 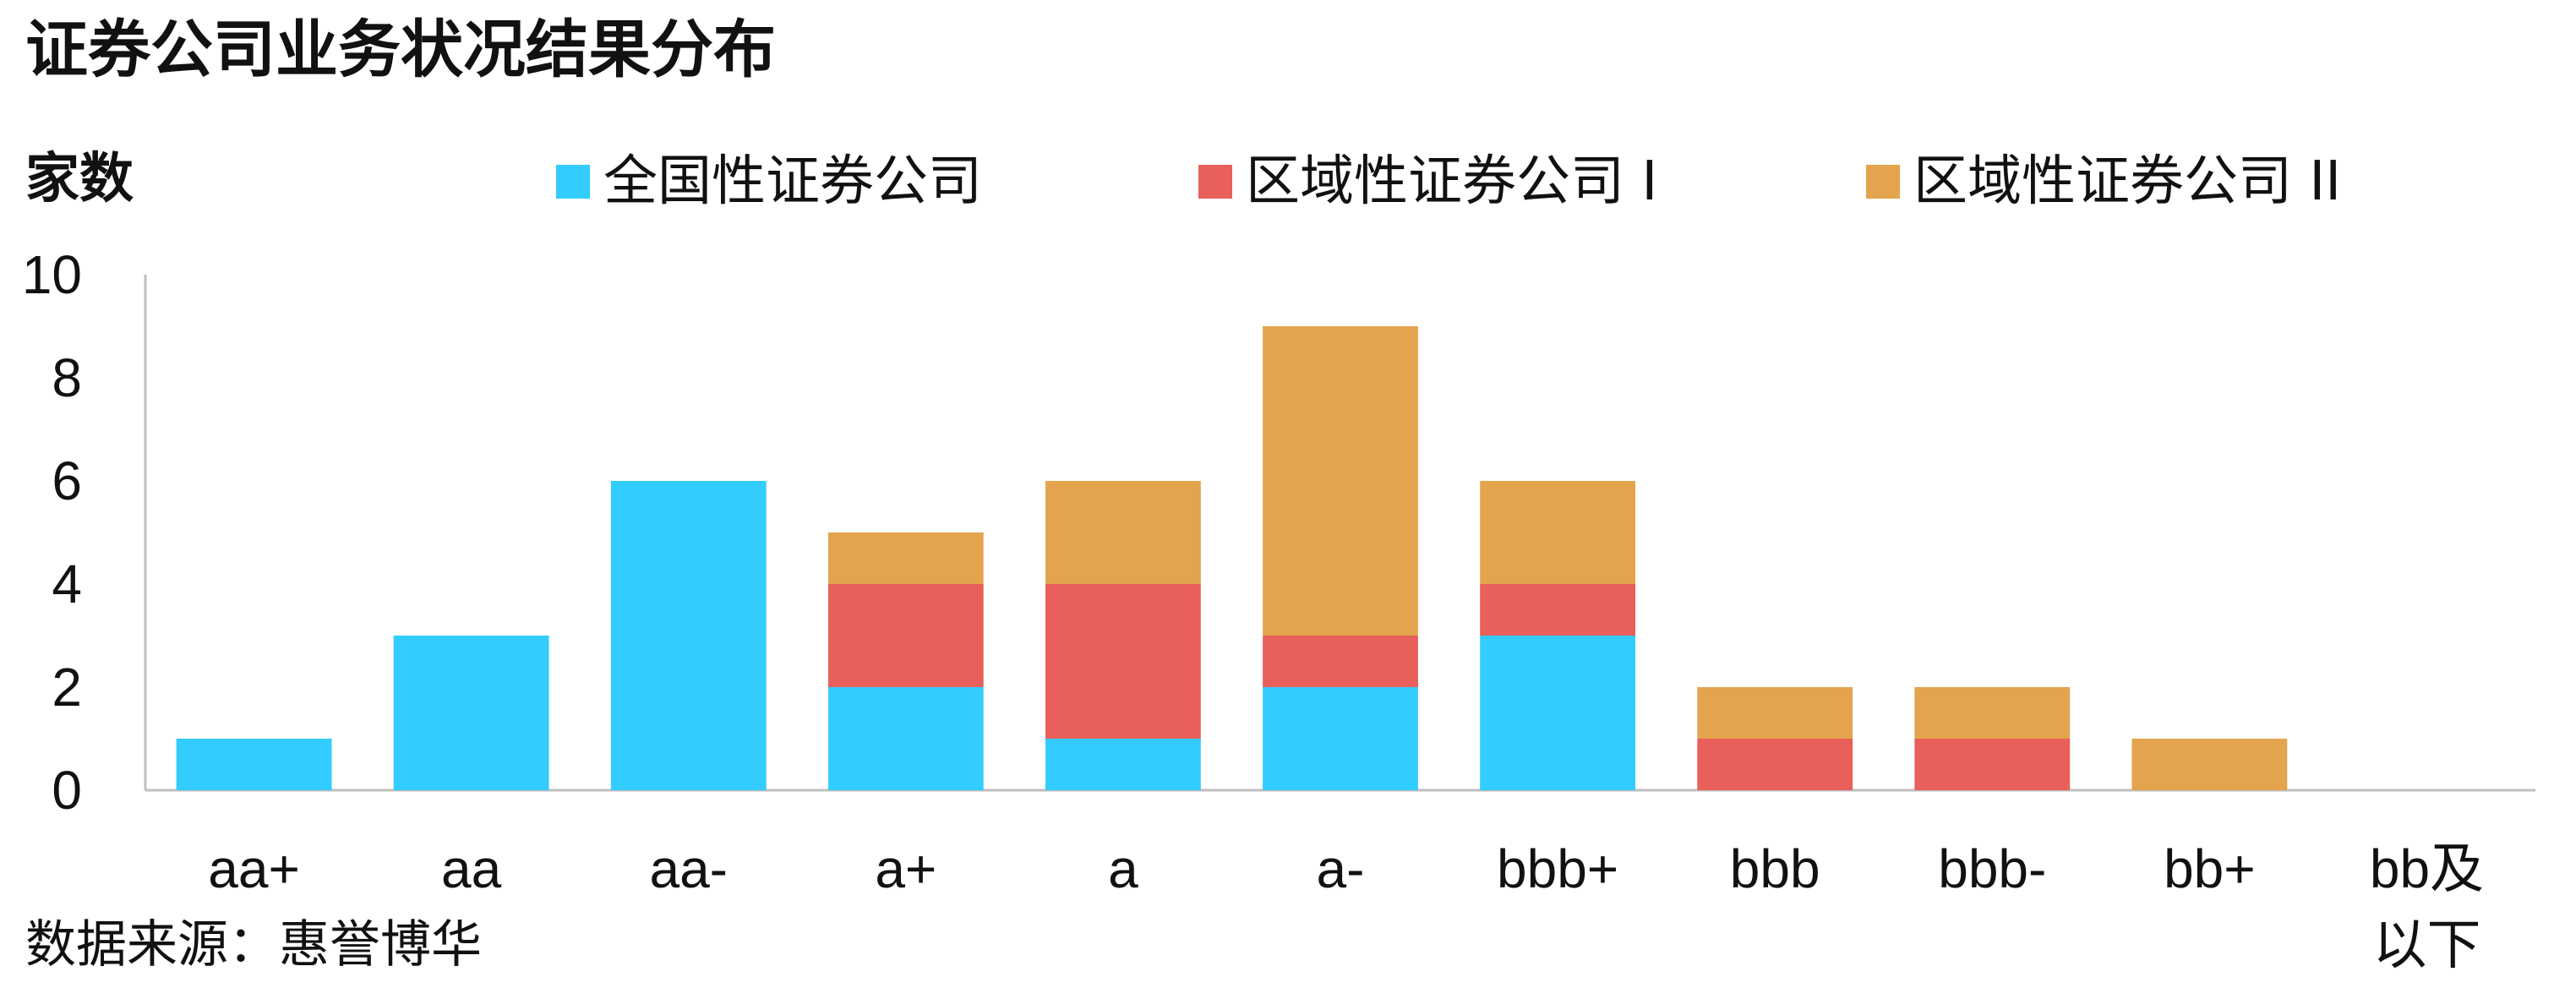 What do you see at coordinates (1558, 610) in the screenshot?
I see `bar-bbb+-series-1` at bounding box center [1558, 610].